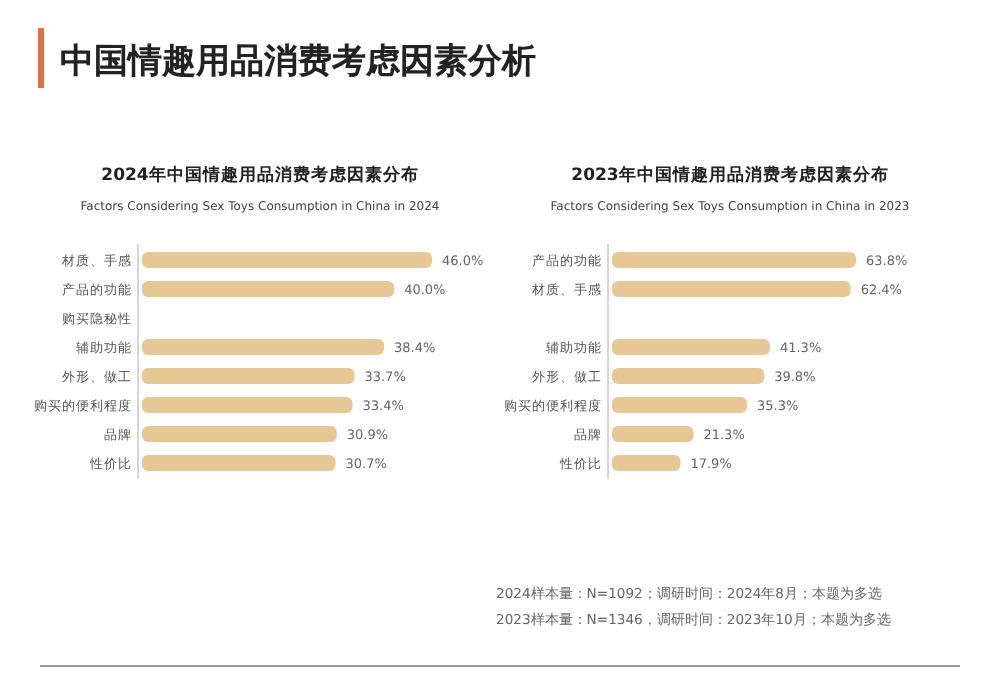 The image size is (1000, 692). Describe the element at coordinates (298, 62) in the screenshot. I see `text: 中国情趣用品消费考虑因素分析` at that location.